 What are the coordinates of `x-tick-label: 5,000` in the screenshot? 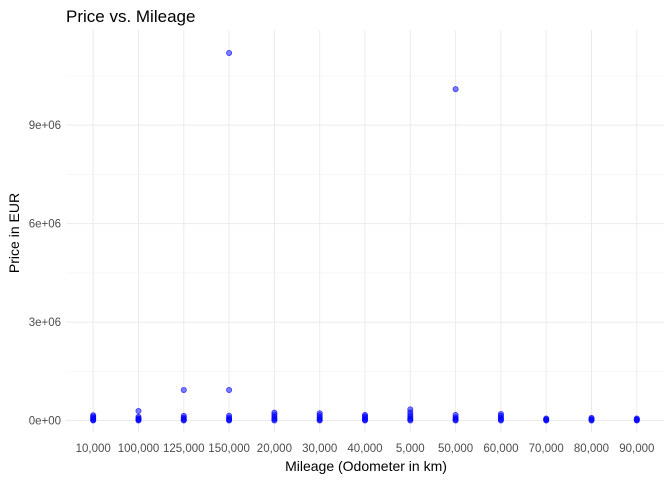 It's located at (410, 449).